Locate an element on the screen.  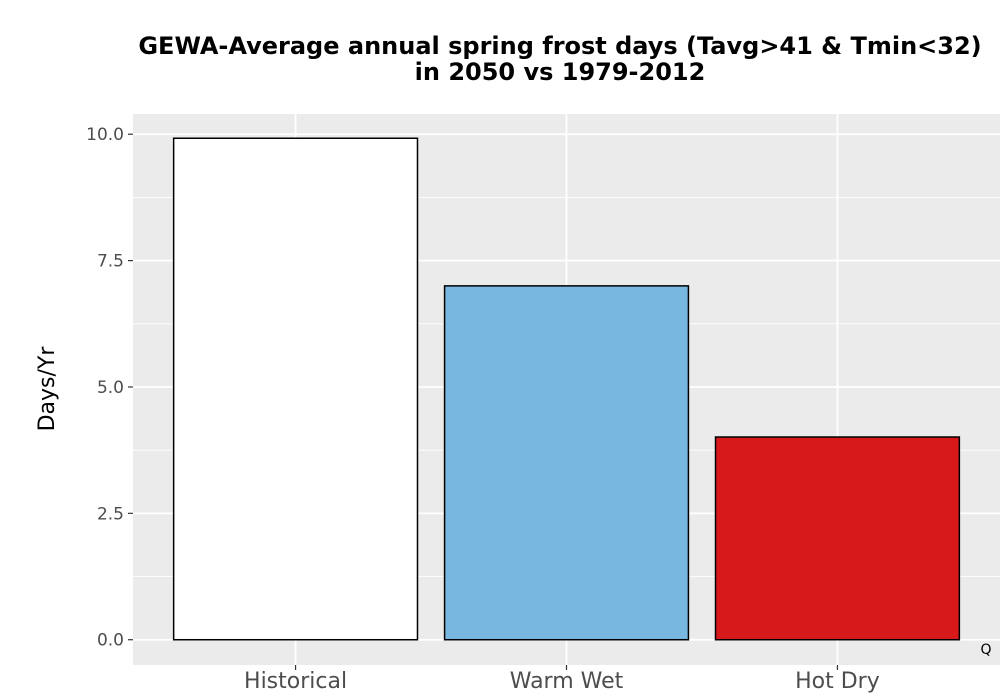
bar-hot-dry is located at coordinates (837, 538).